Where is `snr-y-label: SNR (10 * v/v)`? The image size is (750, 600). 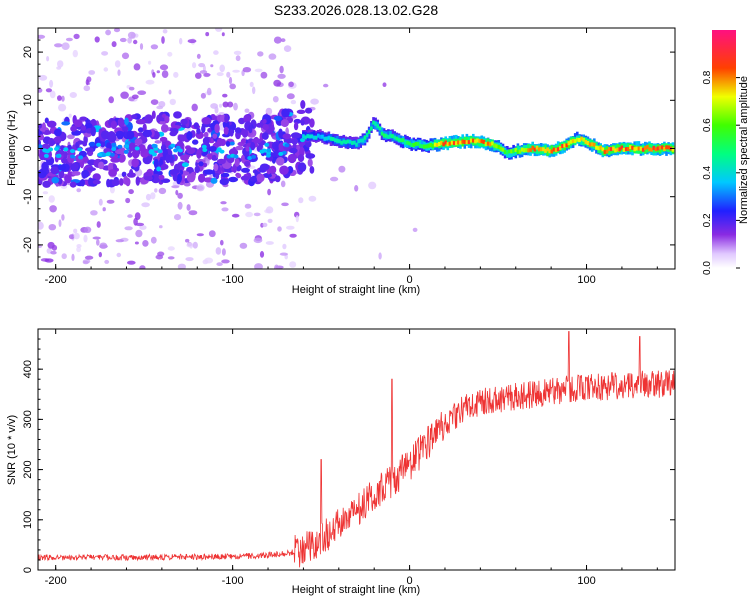 snr-y-label: SNR (10 * v/v) is located at coordinates (12, 450).